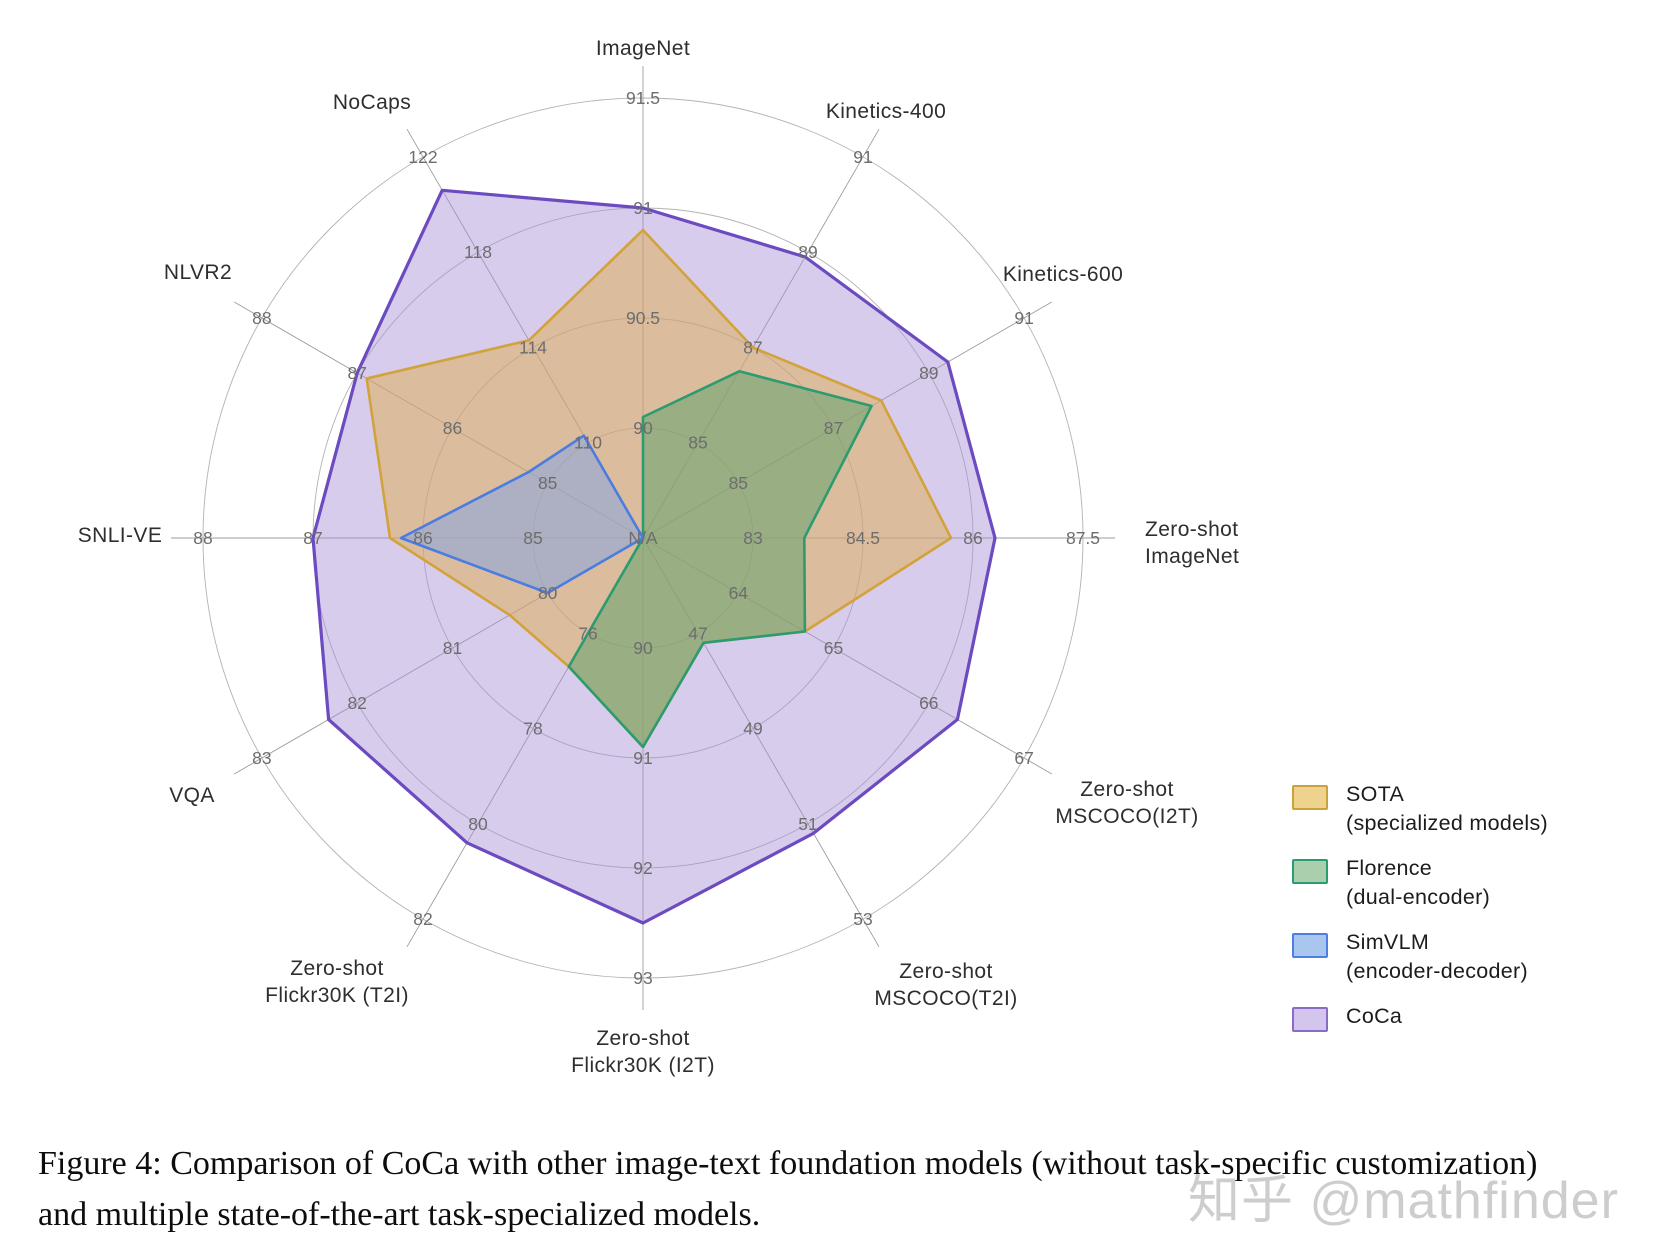 Image resolution: width=1662 pixels, height=1250 pixels. What do you see at coordinates (642, 1038) in the screenshot?
I see `axis-title-zero-shot-flickr30k-i2t-: Zero-shot` at bounding box center [642, 1038].